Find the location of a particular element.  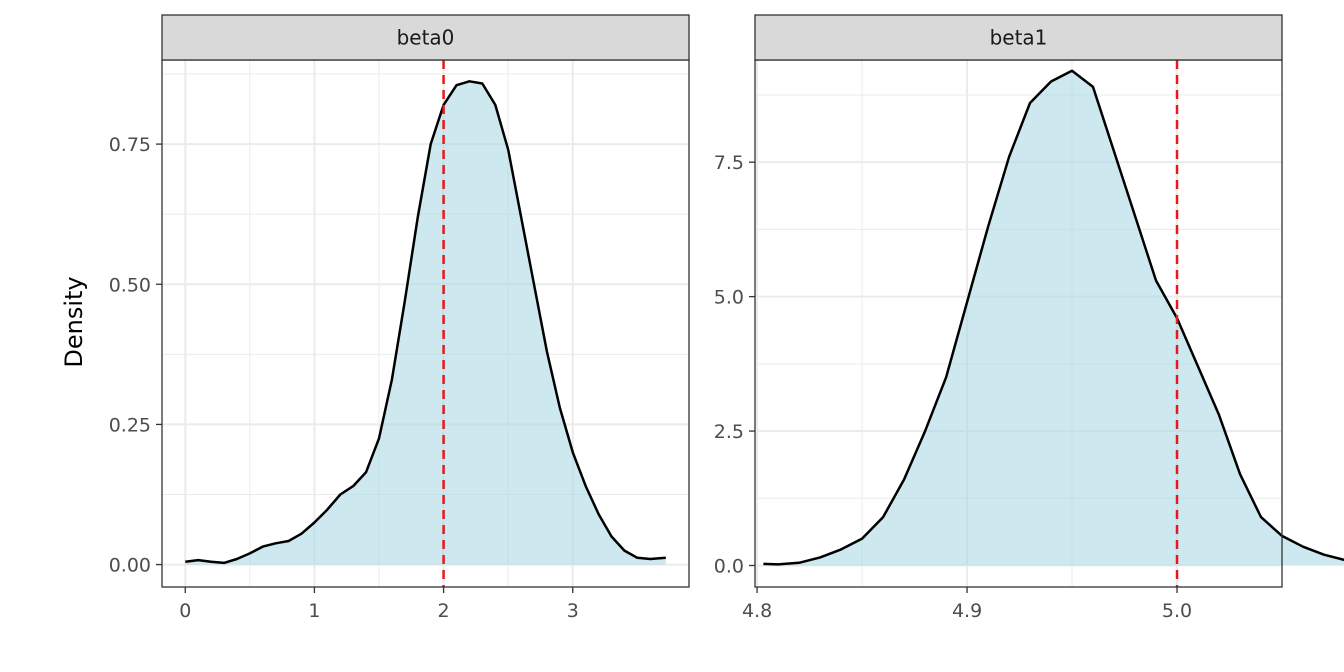

panel-1-y-tick-label: 0.50 is located at coordinates (130, 285).